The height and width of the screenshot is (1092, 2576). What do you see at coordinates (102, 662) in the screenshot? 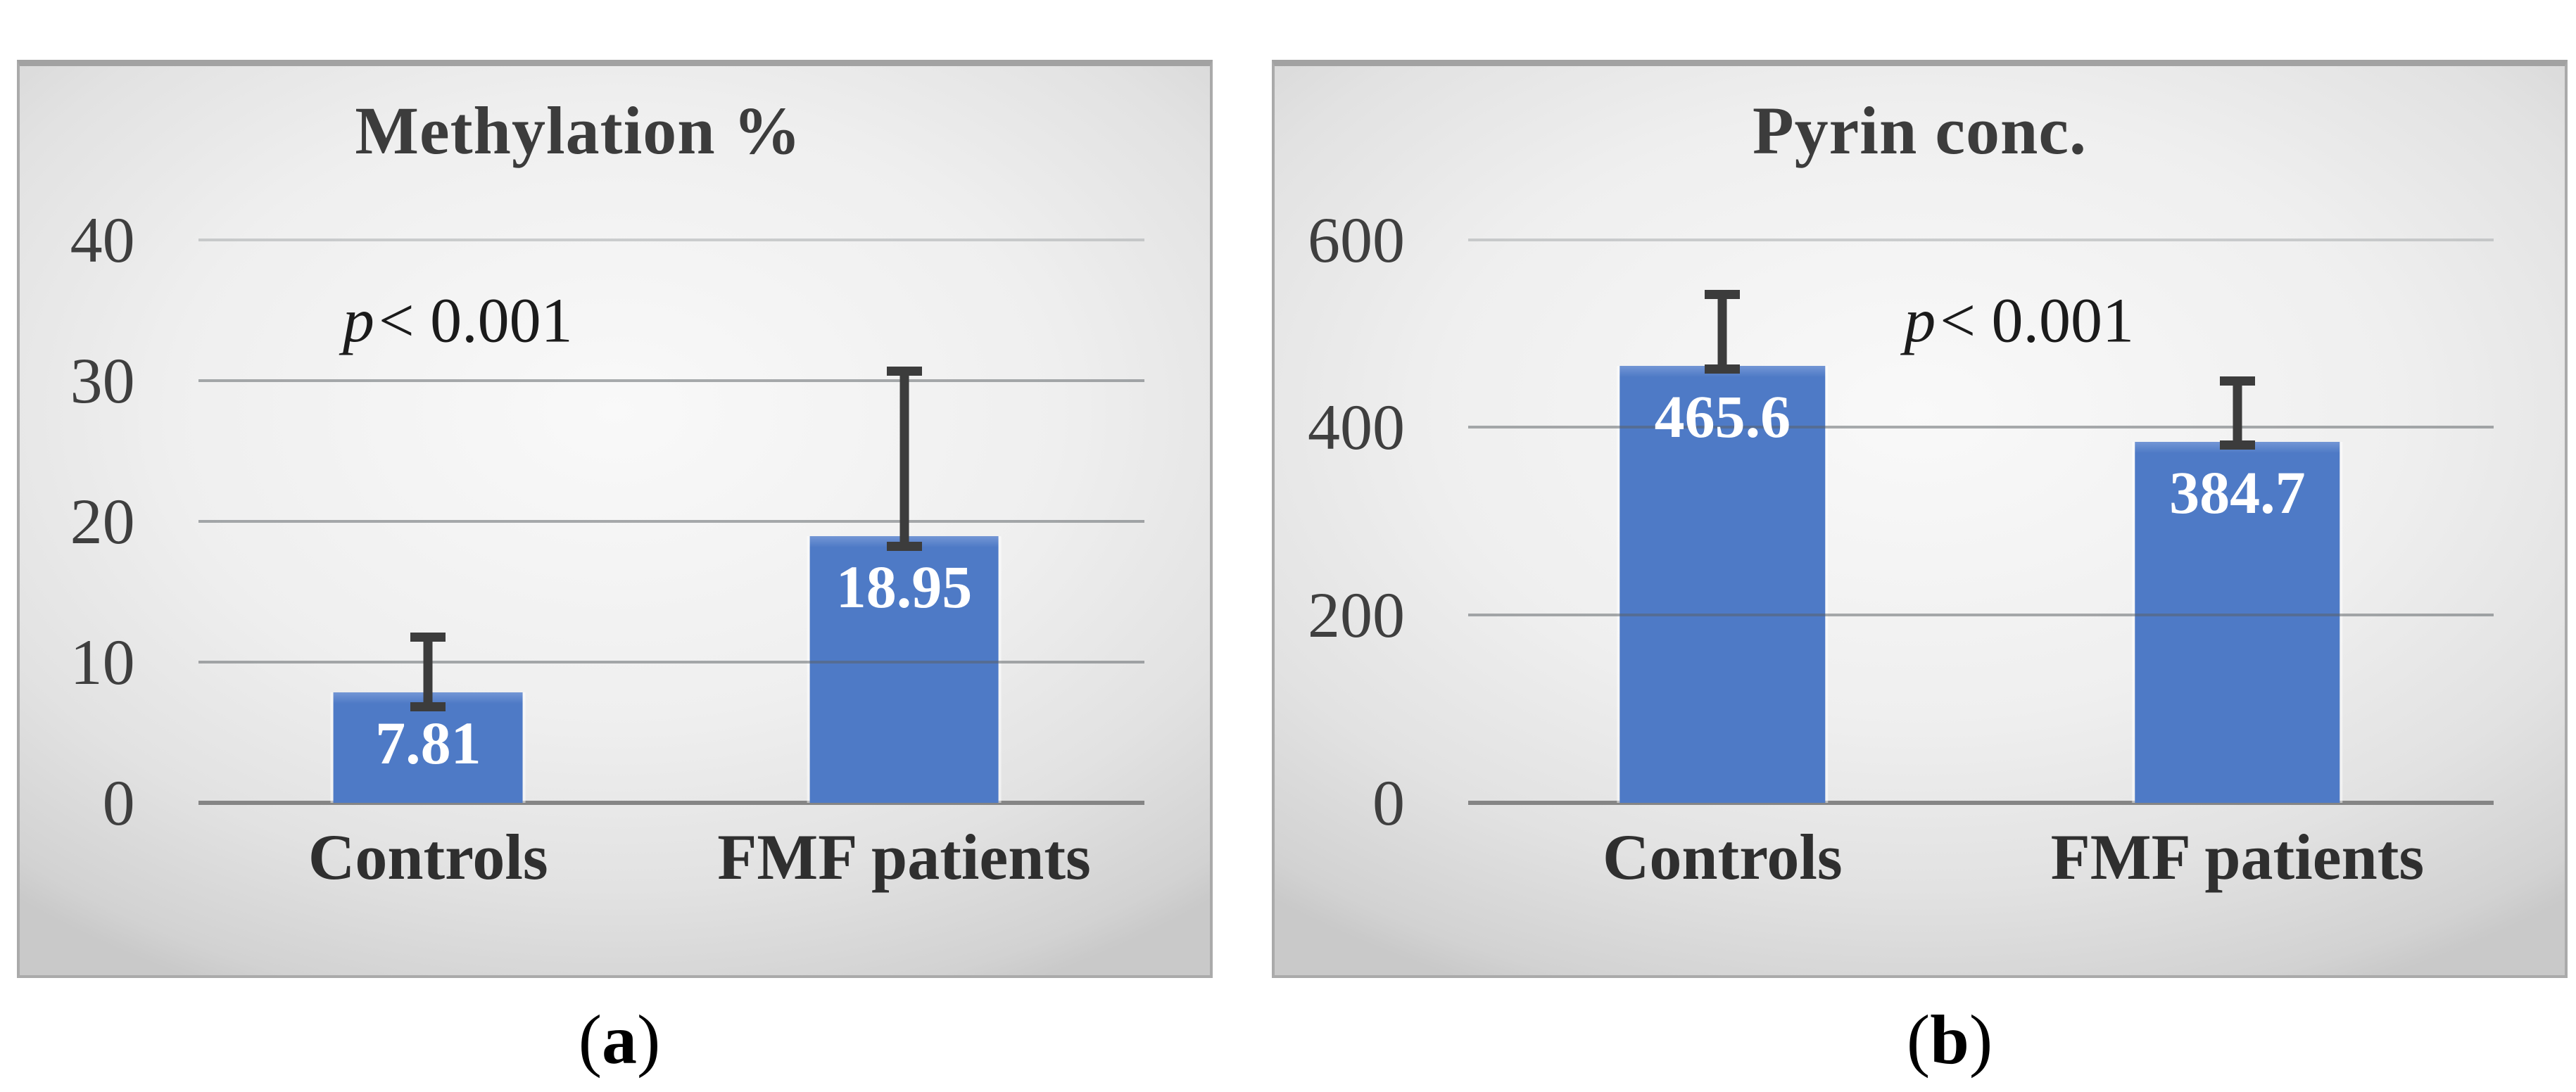
I see `y-tick-label-10: 10` at bounding box center [102, 662].